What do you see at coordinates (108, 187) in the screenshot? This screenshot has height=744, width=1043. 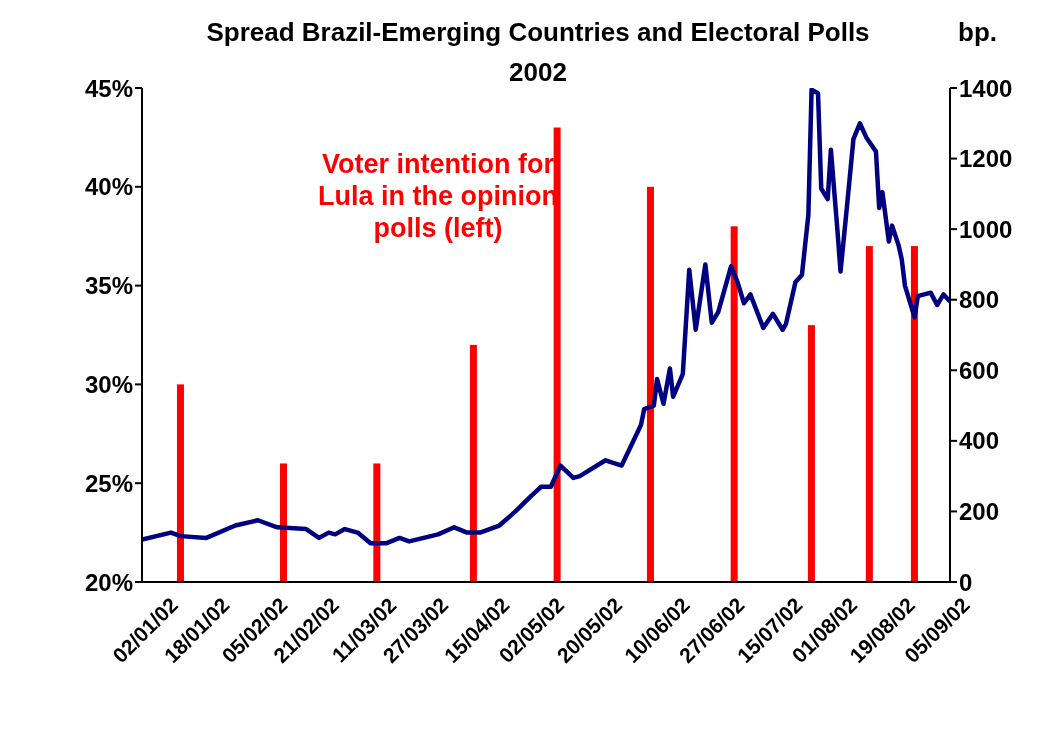 I see `y-tick-label: 40%` at bounding box center [108, 187].